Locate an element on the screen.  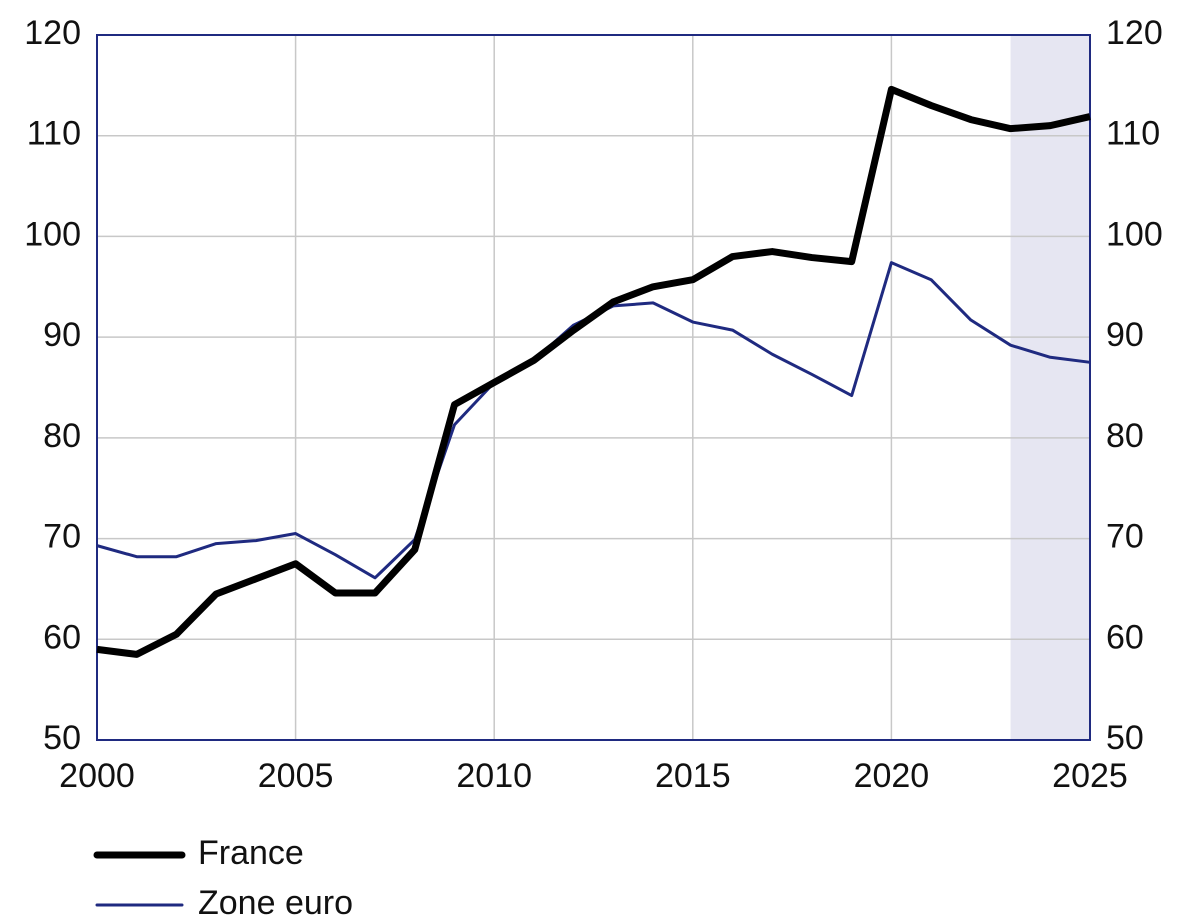
y-tick-label: 80 is located at coordinates (62, 436).